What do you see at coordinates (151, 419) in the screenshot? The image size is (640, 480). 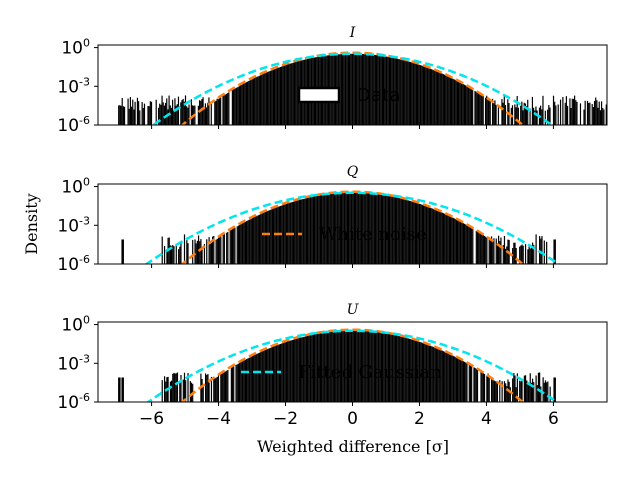 I see `x-tick-label: −6` at bounding box center [151, 419].